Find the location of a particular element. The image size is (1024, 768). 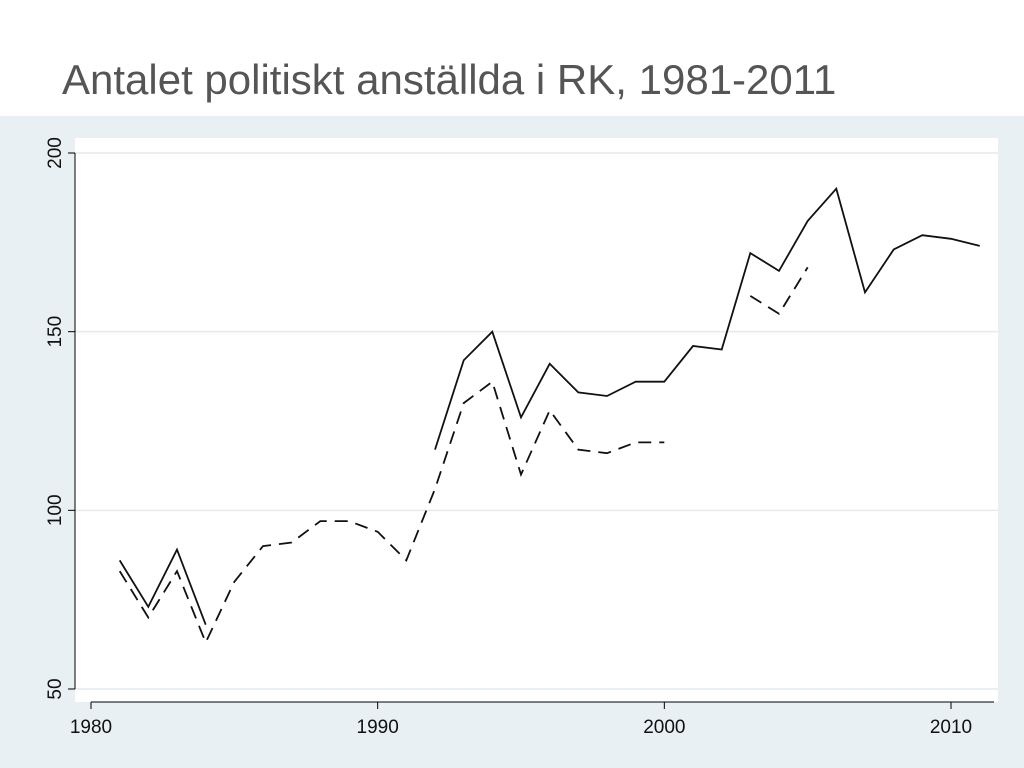

solid-series-line is located at coordinates (162, 586).